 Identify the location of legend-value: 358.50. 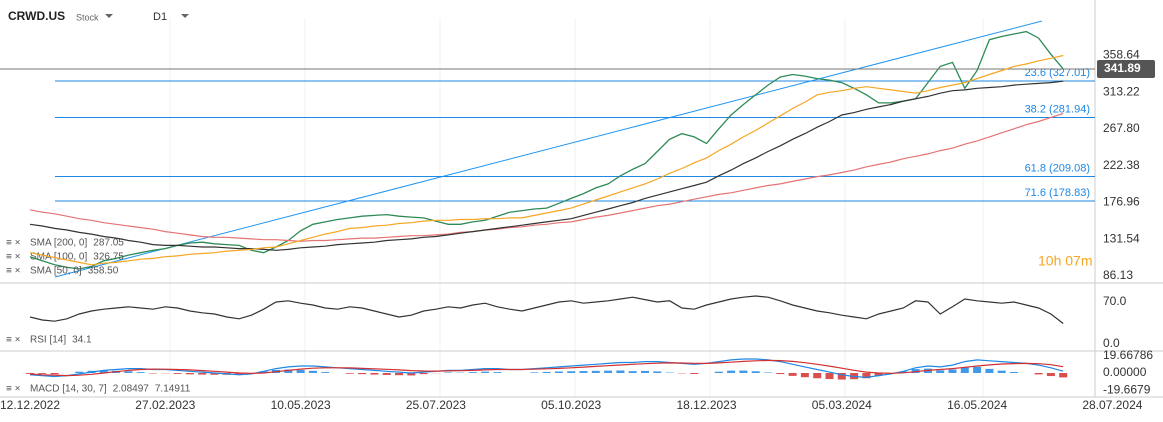
(103, 271).